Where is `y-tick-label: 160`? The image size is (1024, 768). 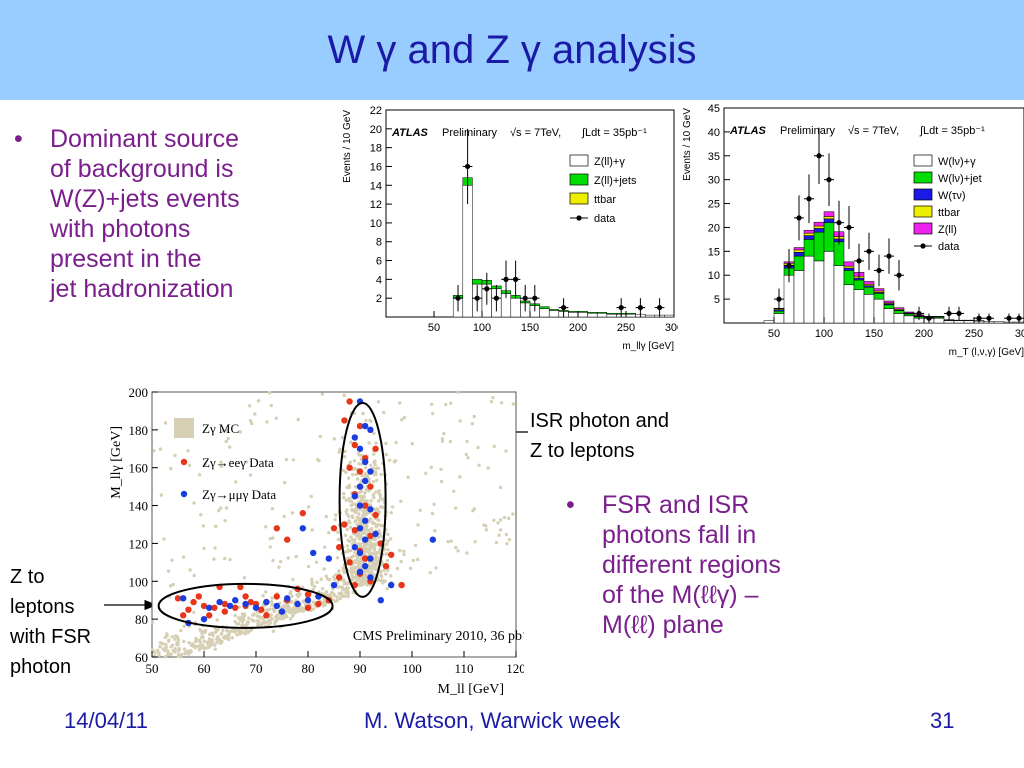 y-tick-label: 160 is located at coordinates (139, 468).